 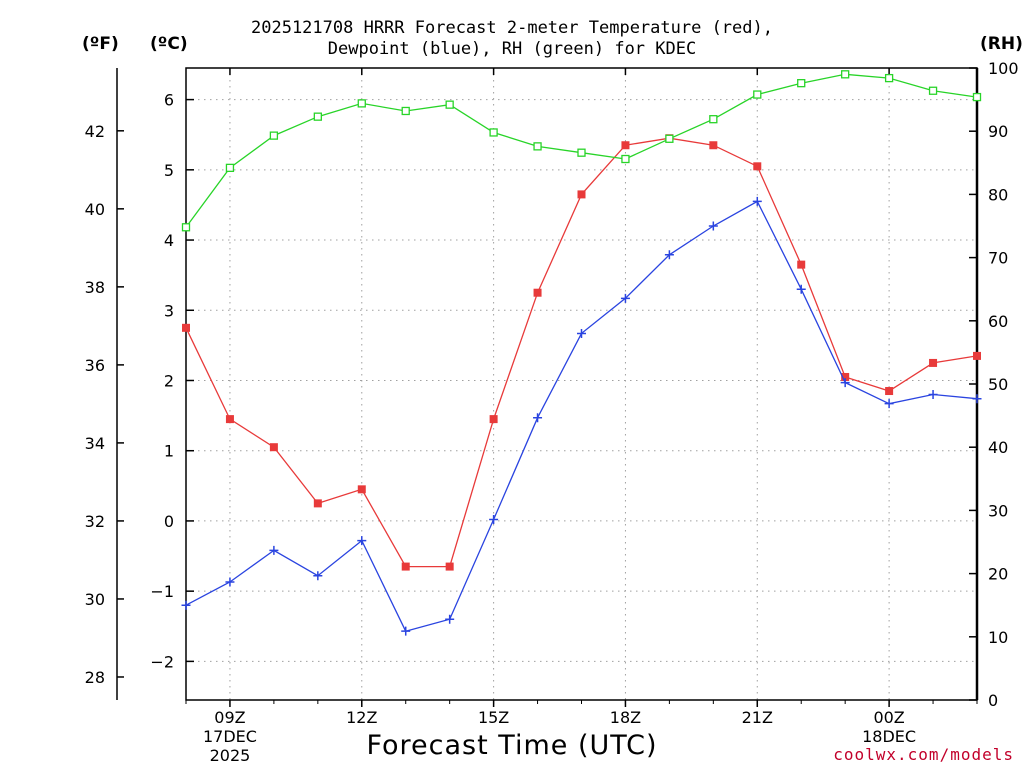 I want to click on c-tick-label: −1, so click(x=162, y=591).